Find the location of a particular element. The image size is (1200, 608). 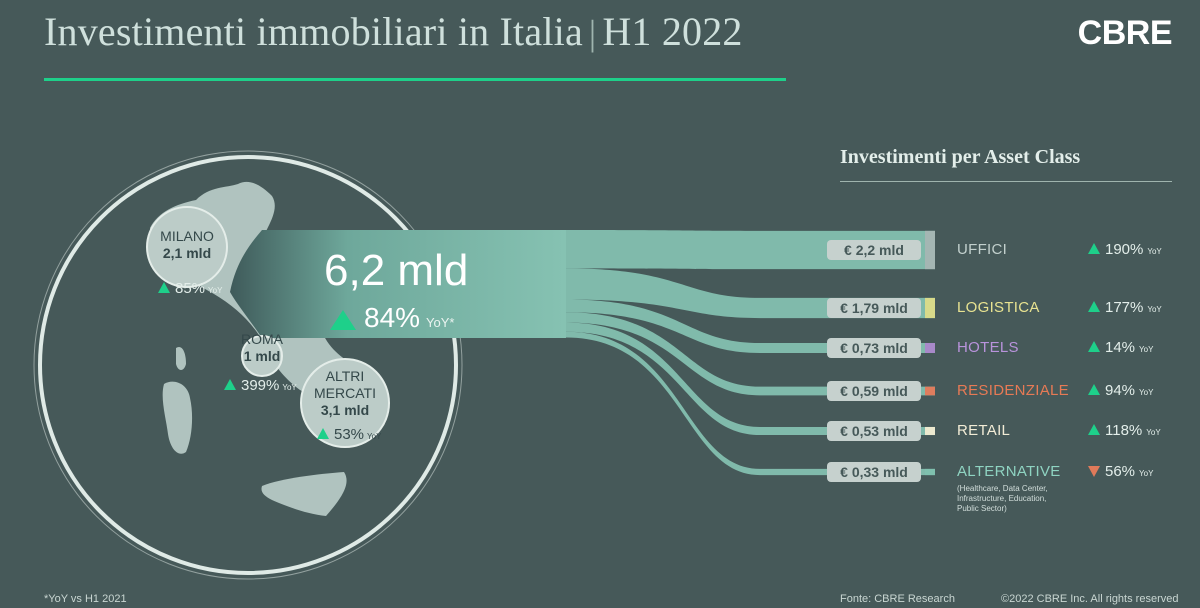

label-alternative: ALTERNATIVE is located at coordinates (1009, 471).